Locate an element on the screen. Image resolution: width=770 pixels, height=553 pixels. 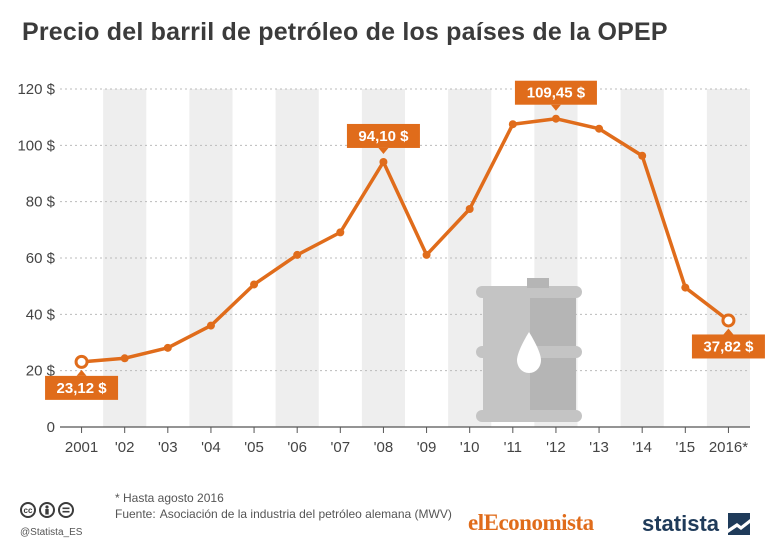
x-tick-label: '07 is located at coordinates (341, 447).